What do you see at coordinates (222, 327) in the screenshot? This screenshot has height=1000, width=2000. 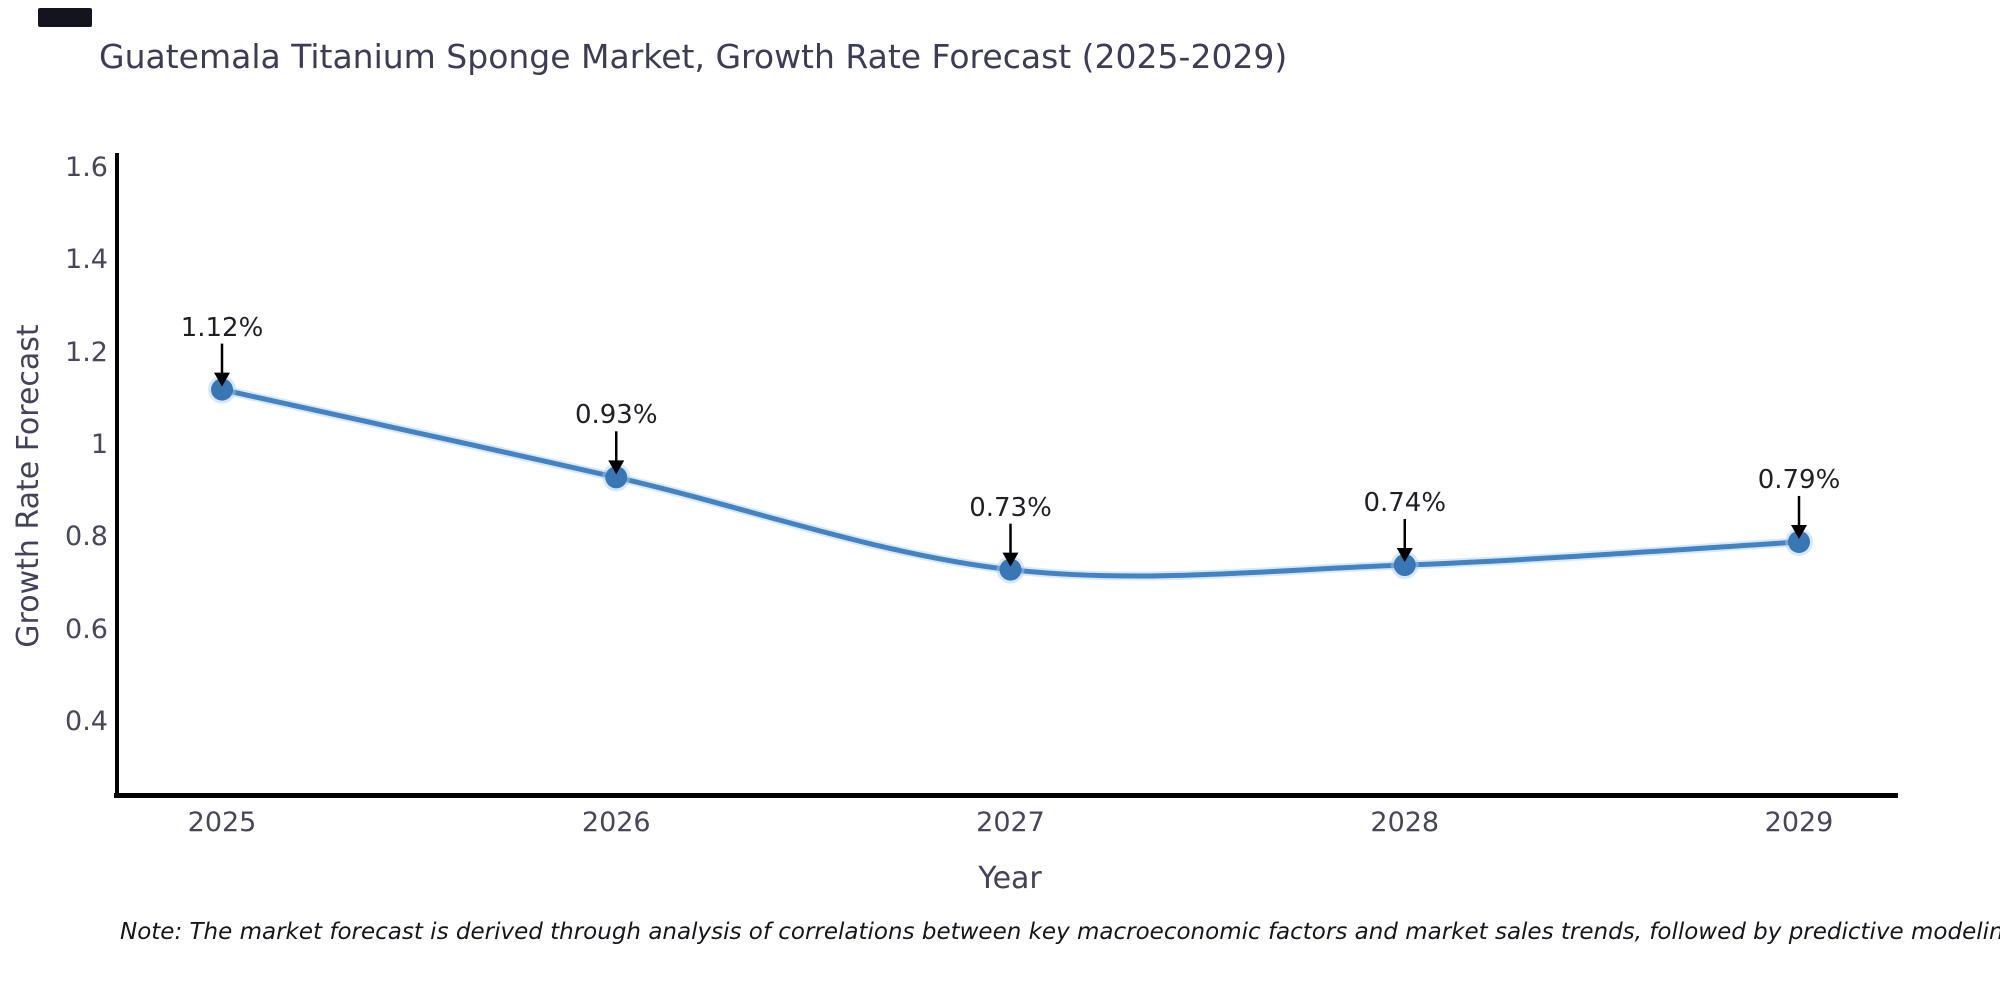 I see `point-annotation: 1.12%` at bounding box center [222, 327].